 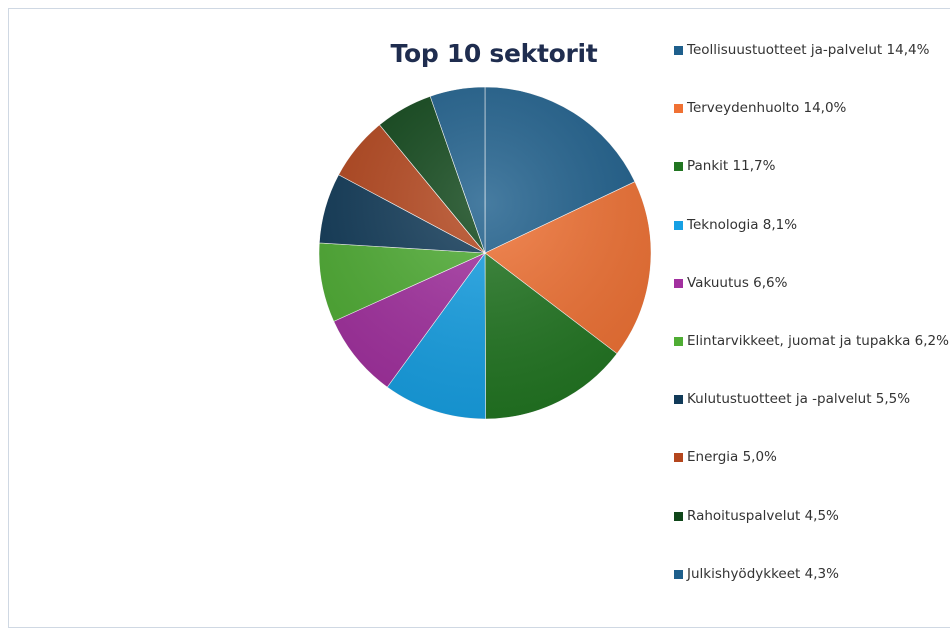 I want to click on legend-label: Pankit 11,7%, so click(x=731, y=166).